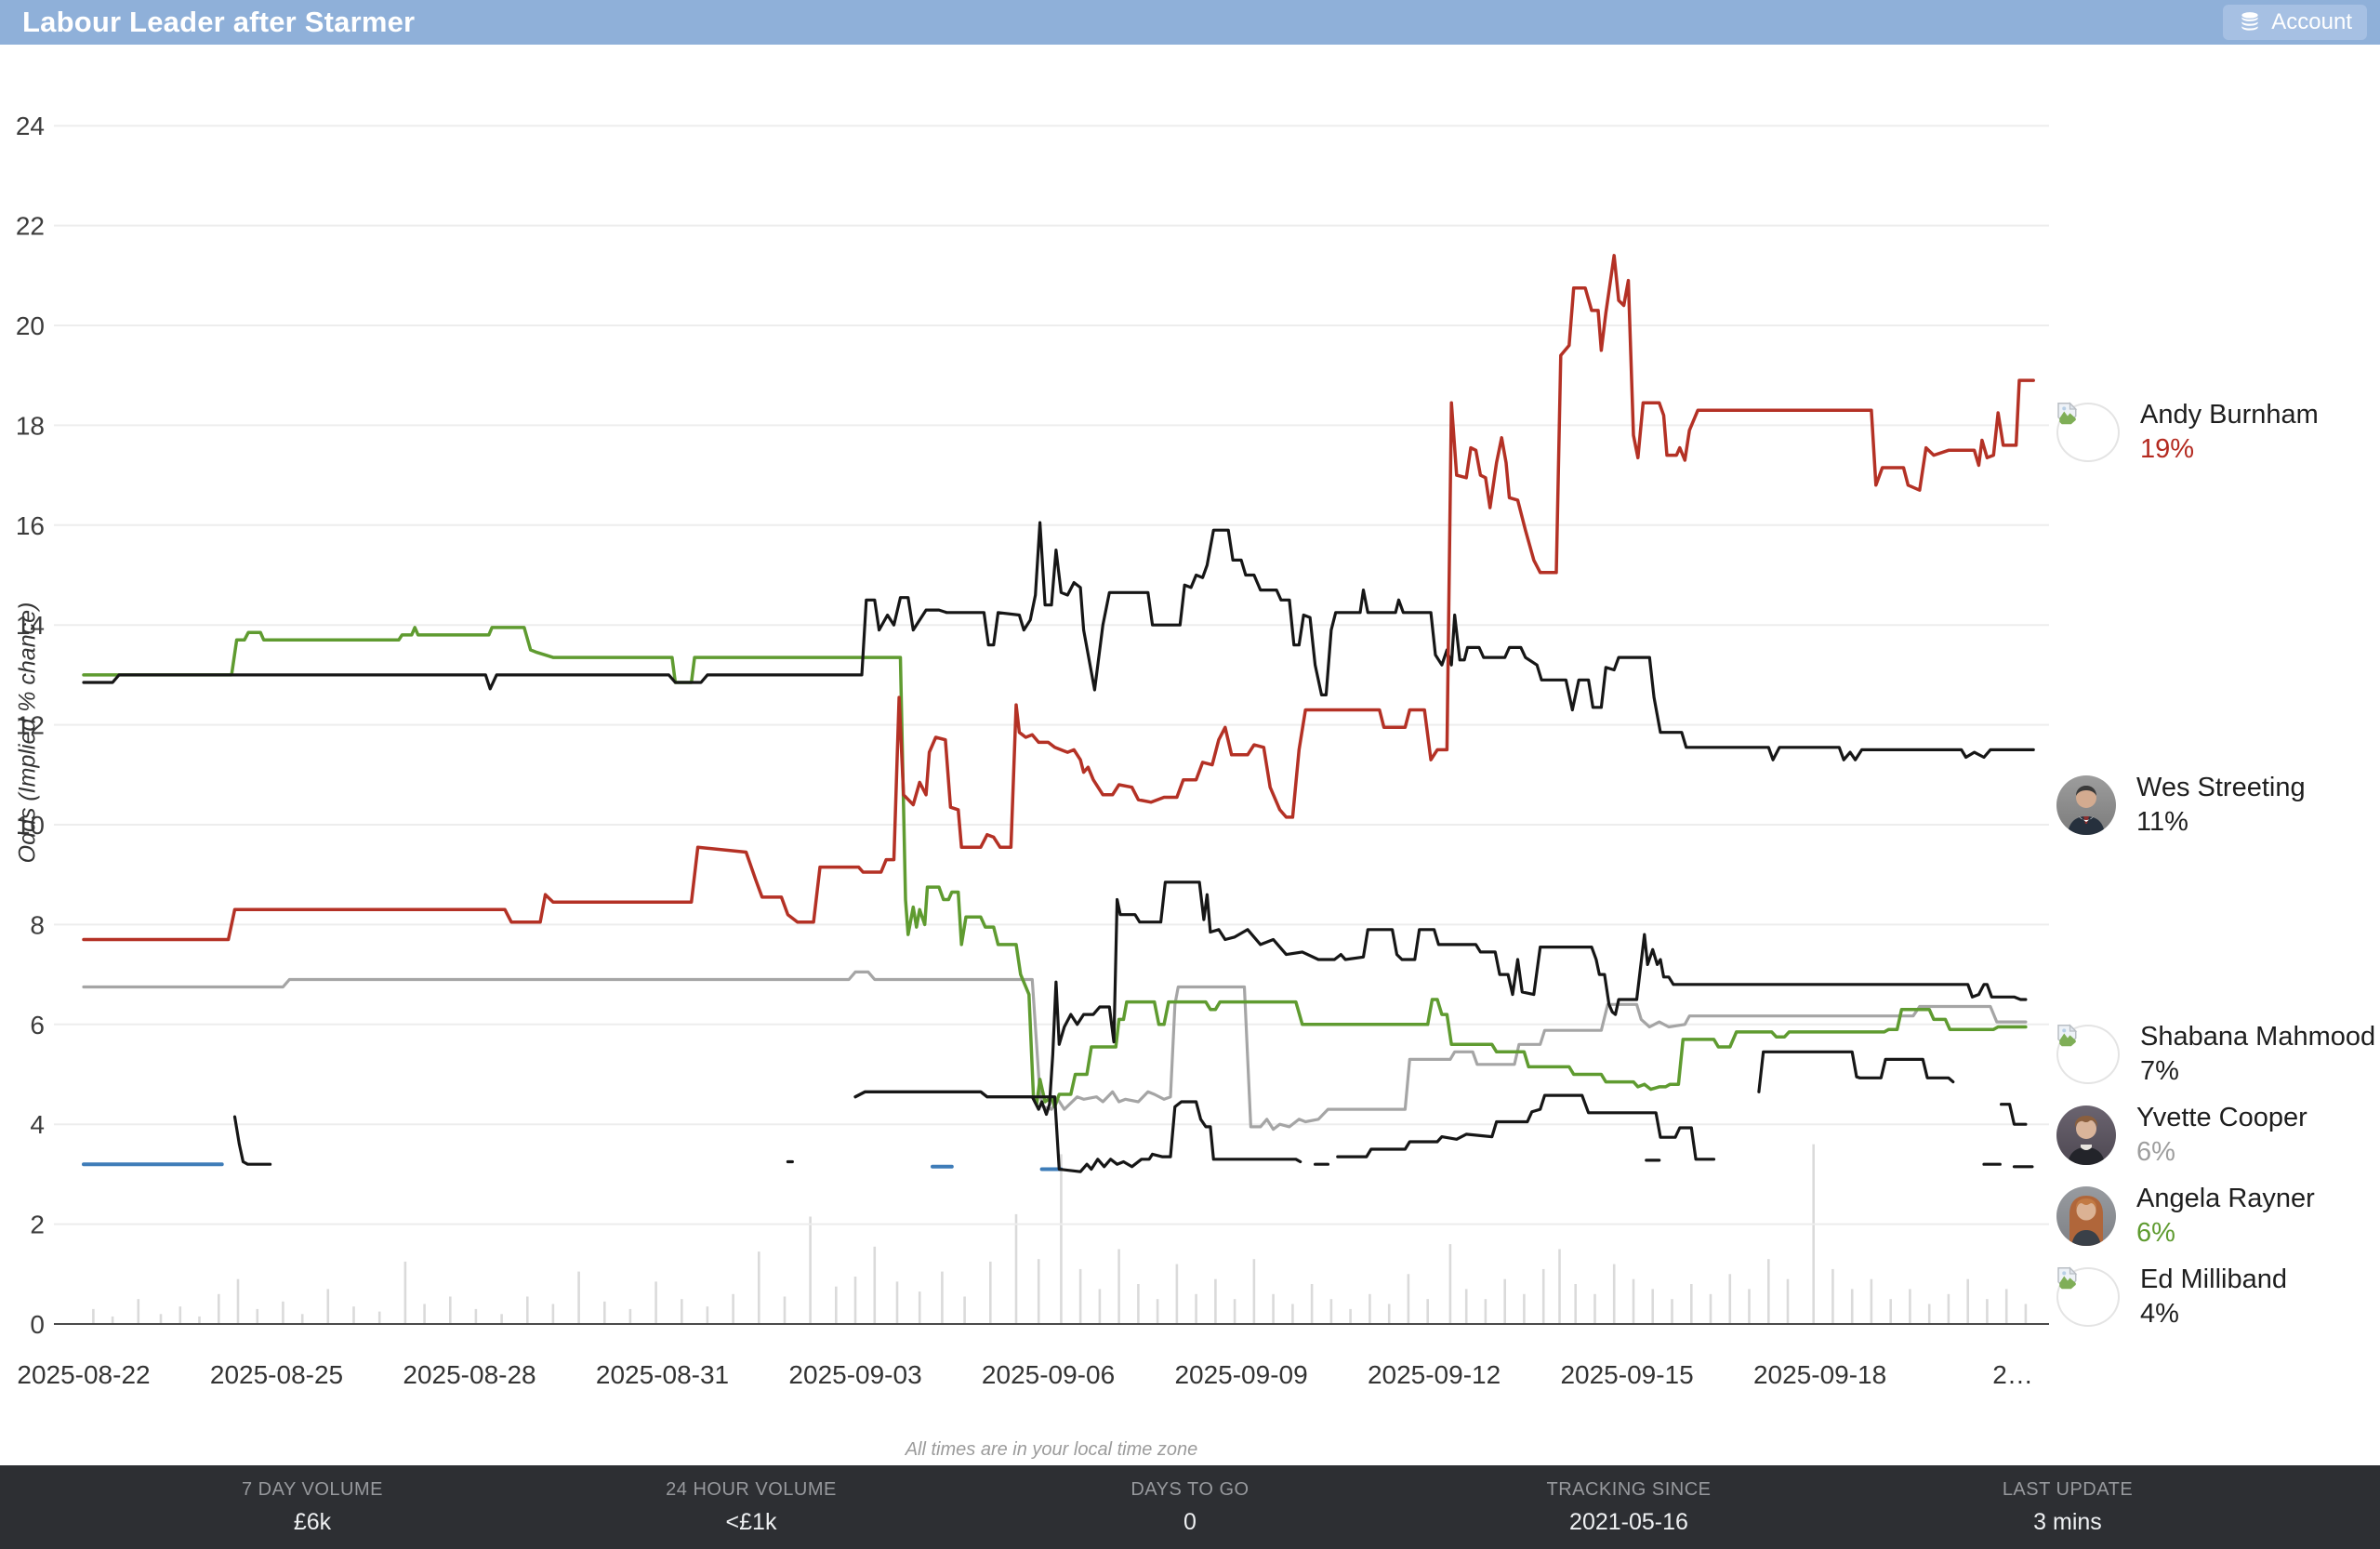 This screenshot has height=1549, width=2380. Describe the element at coordinates (2213, 1279) in the screenshot. I see `legend-candidate-name: Ed Milliband` at that location.